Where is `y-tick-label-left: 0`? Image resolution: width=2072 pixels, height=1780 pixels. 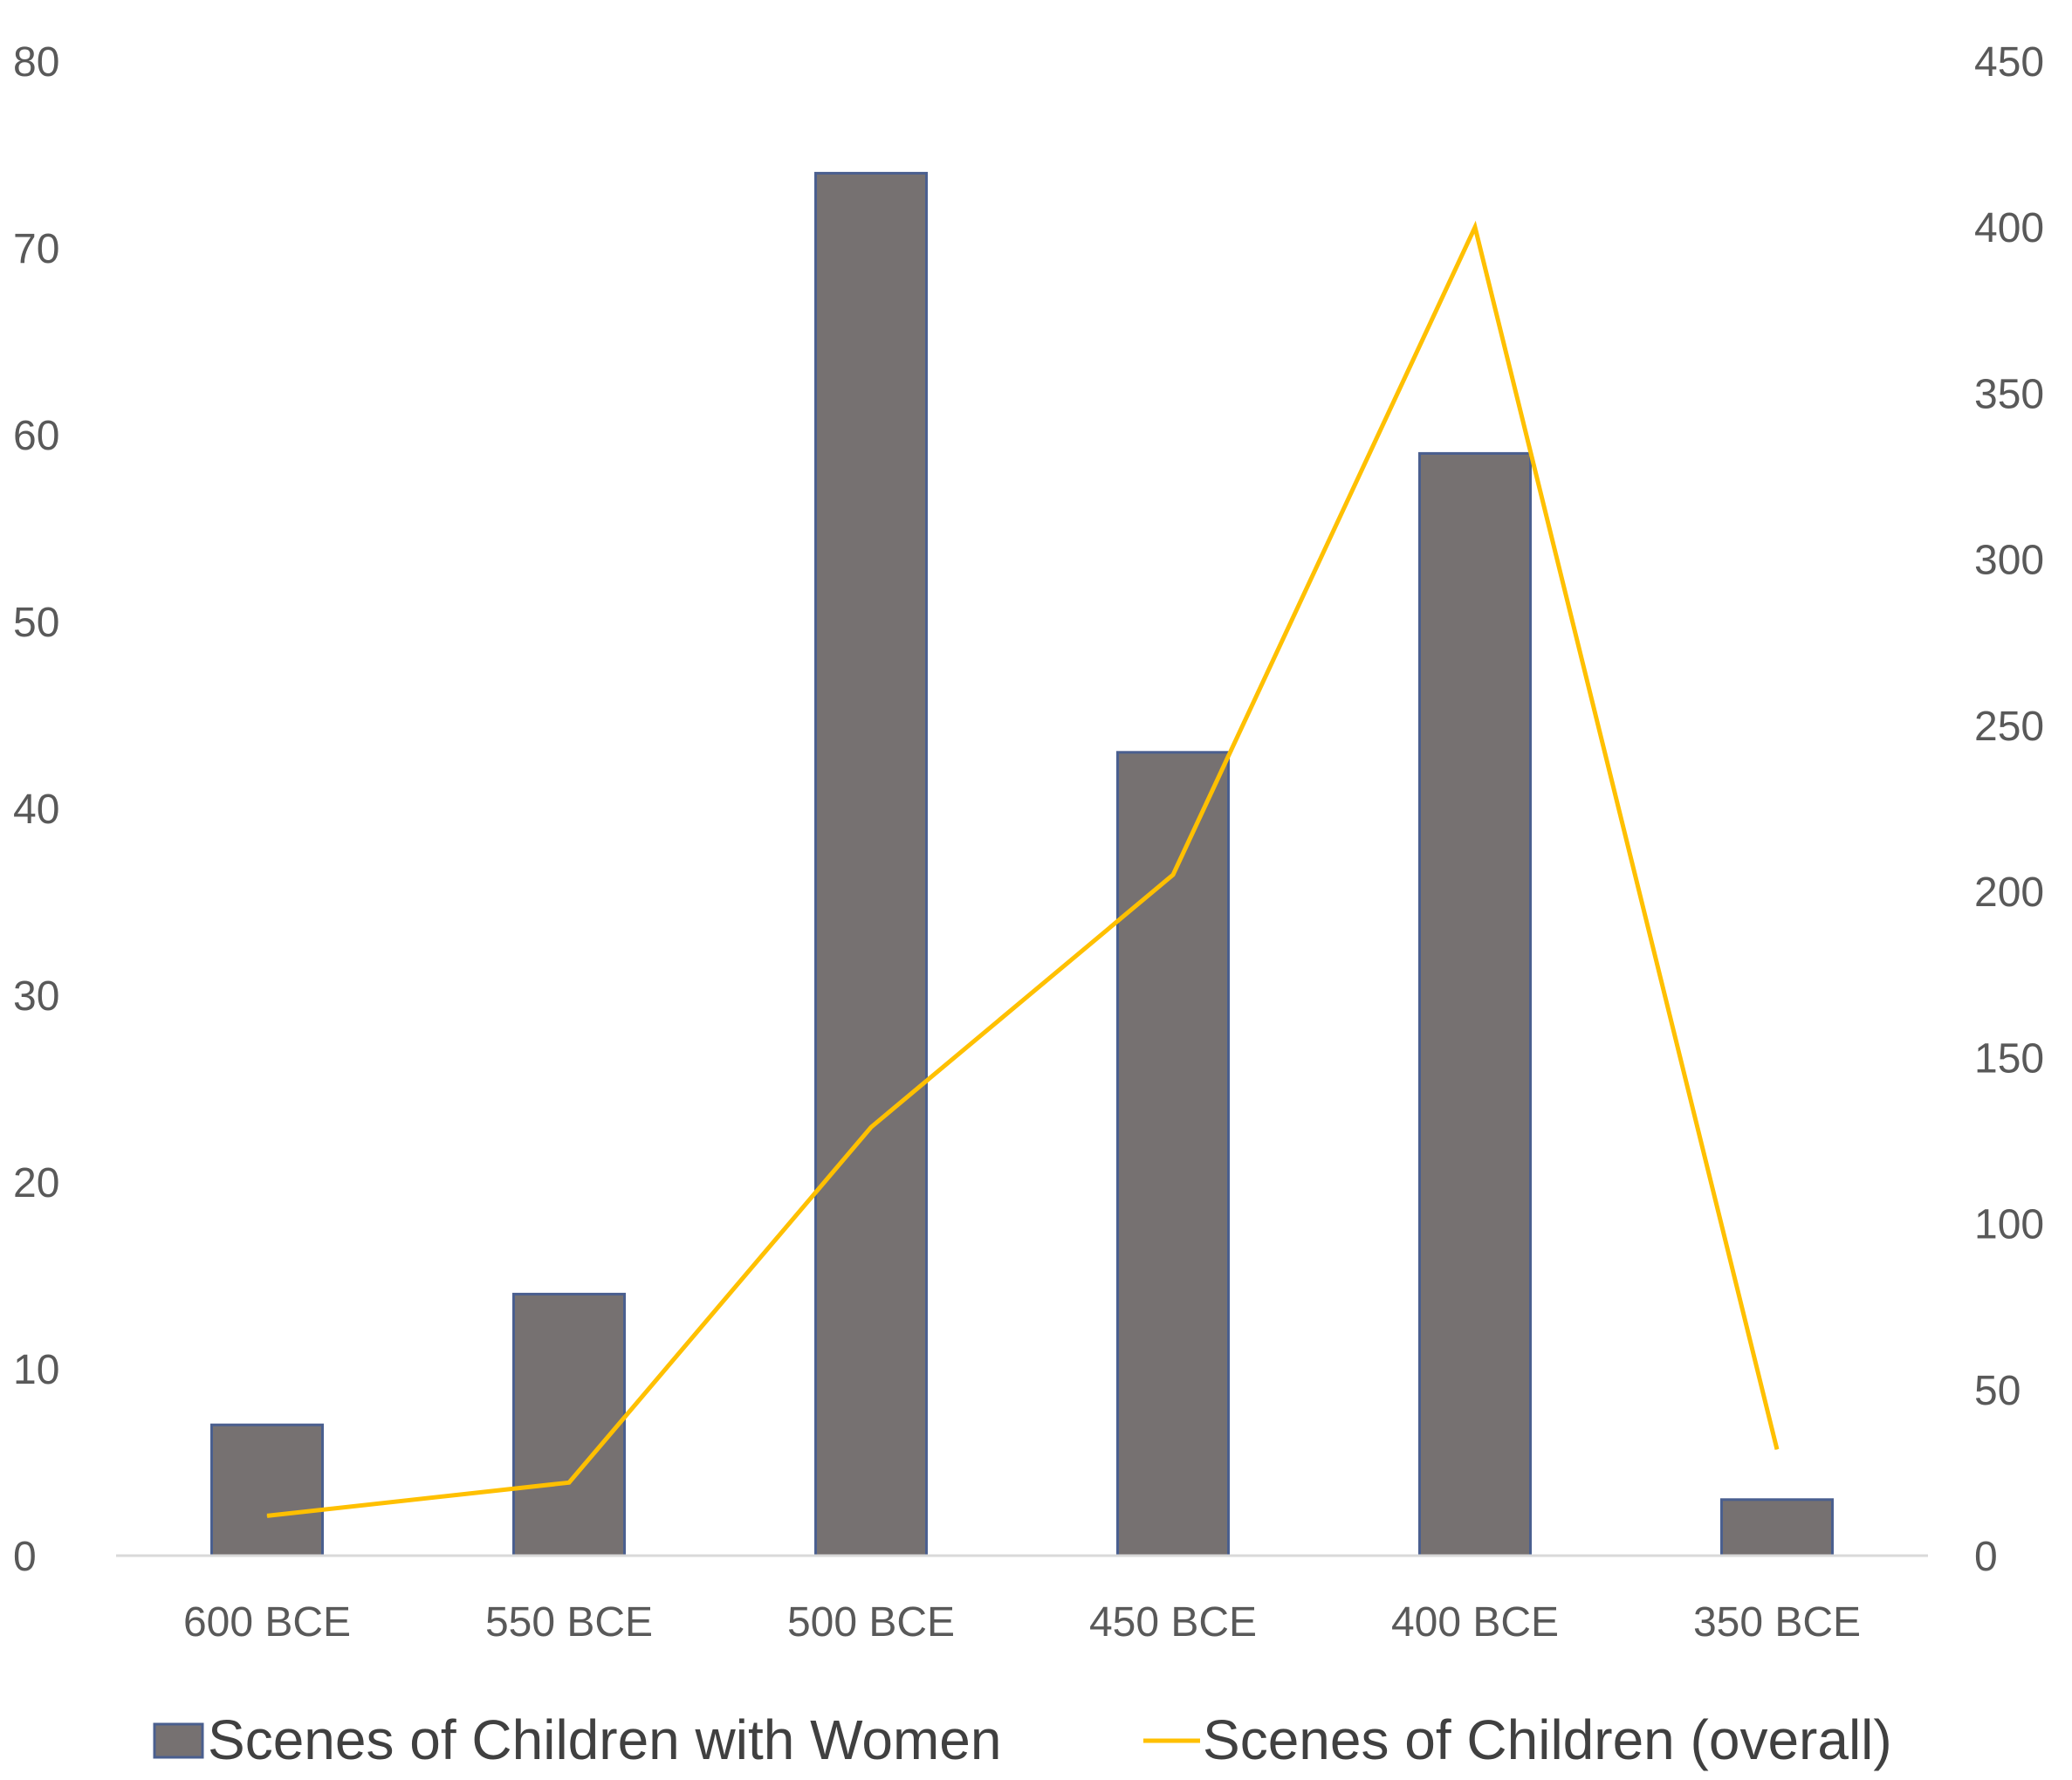
y-tick-label-left: 0 is located at coordinates (25, 1557).